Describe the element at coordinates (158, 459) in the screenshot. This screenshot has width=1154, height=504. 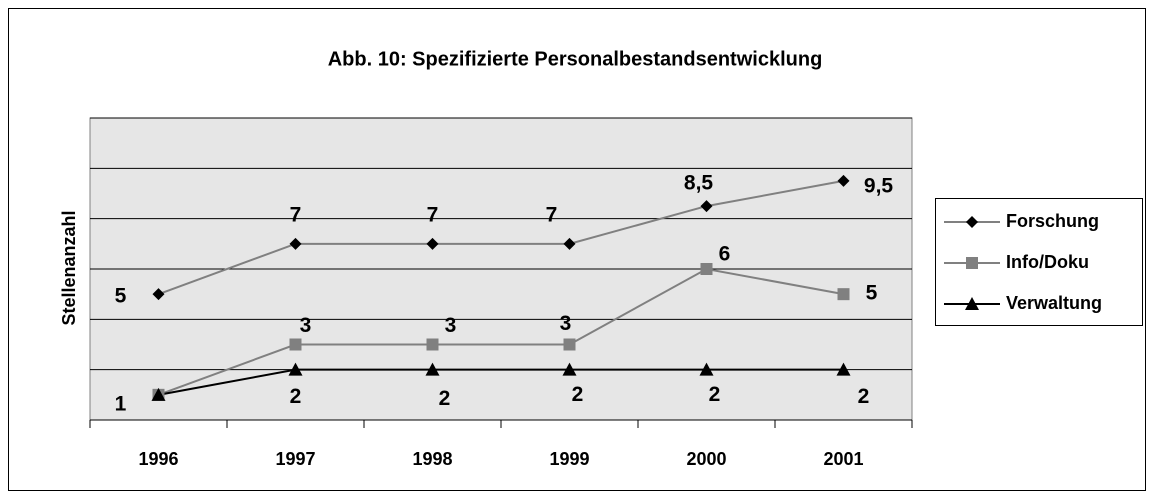
I see `x-tick-label: 1996` at that location.